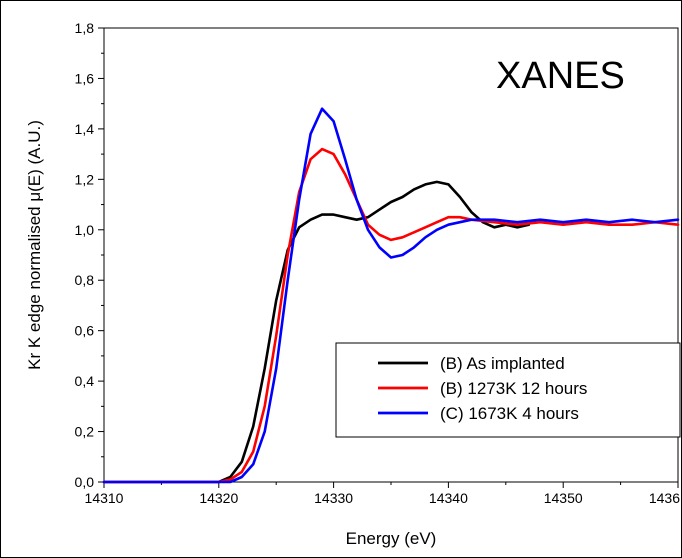  Describe the element at coordinates (391, 538) in the screenshot. I see `x-axis-label: Energy (eV)` at that location.